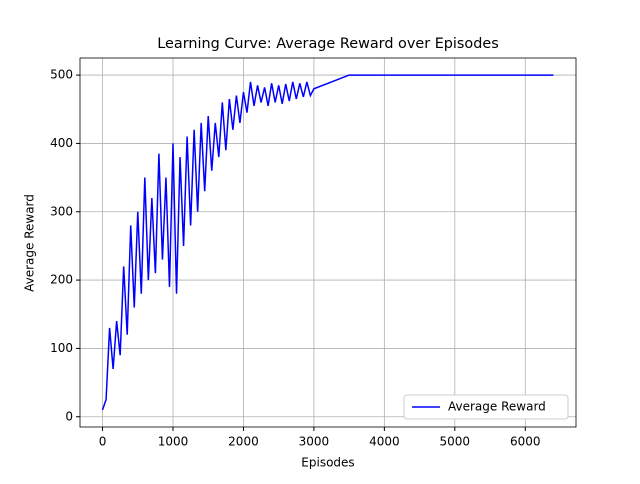  Describe the element at coordinates (61, 75) in the screenshot. I see `y-tick-label: 500` at that location.